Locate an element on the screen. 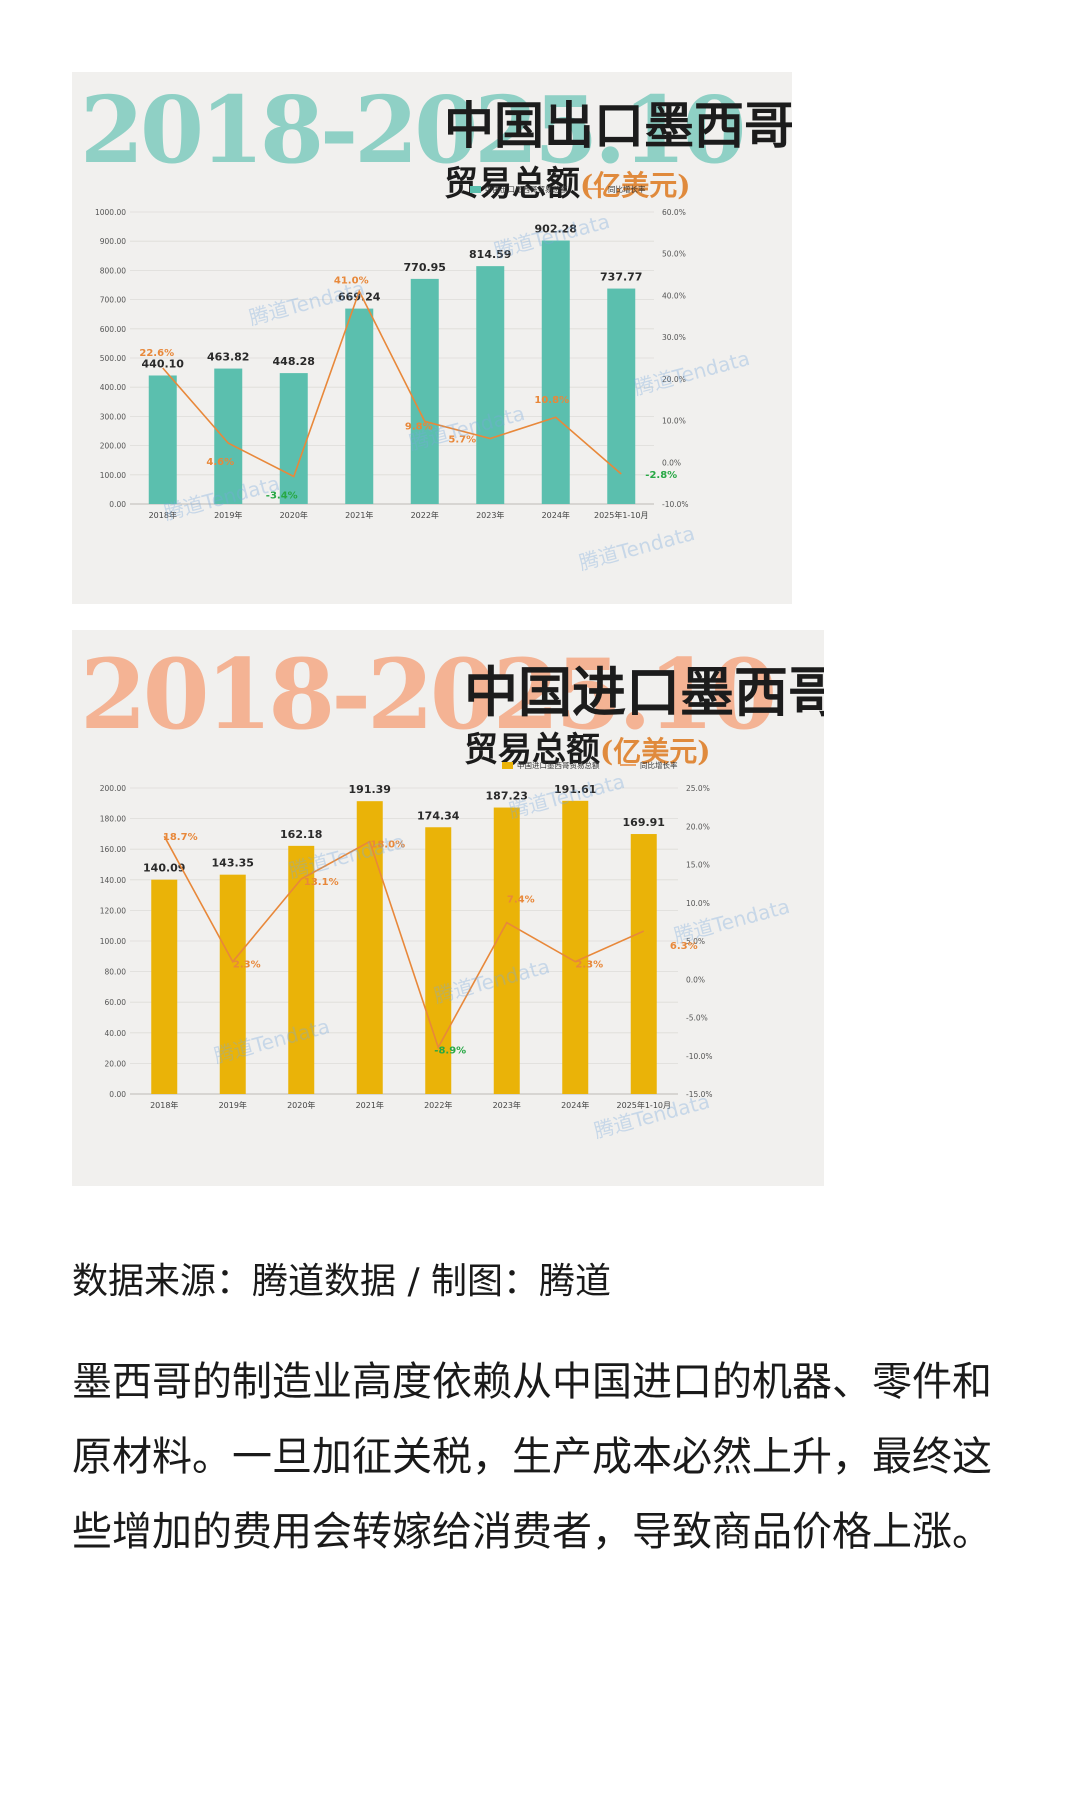  growth-rate-label: 18.0% is located at coordinates (387, 845).